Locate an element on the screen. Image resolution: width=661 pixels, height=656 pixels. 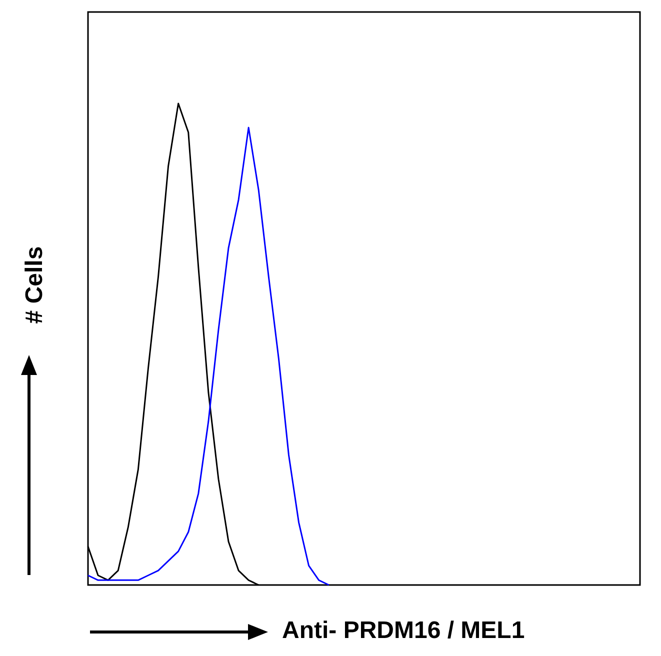
y-axis-title: # Cells is located at coordinates (35, 285).